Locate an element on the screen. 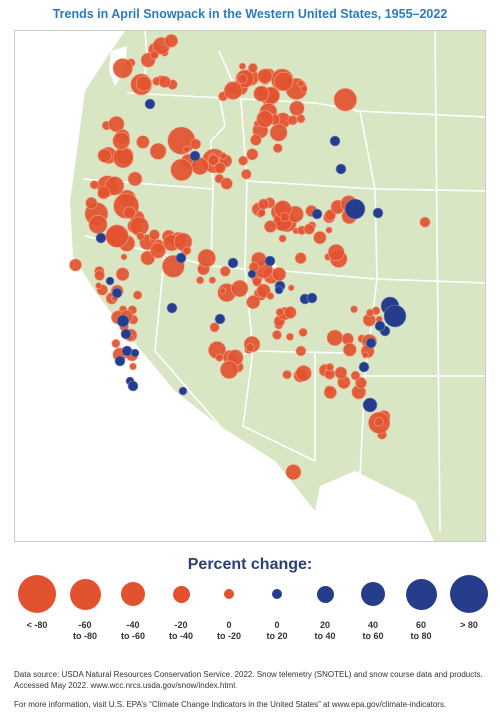 This screenshot has width=500, height=716. legend-item: 0 to 20 is located at coordinates (277, 607).